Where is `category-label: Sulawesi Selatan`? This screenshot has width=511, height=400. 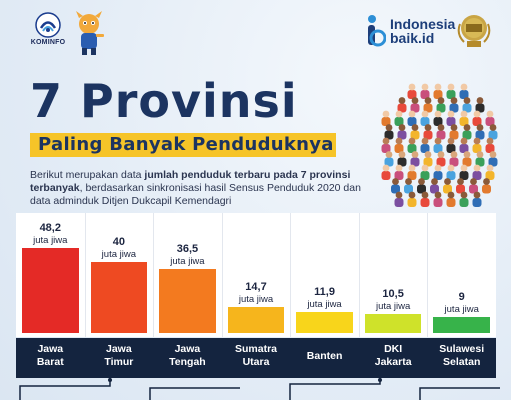
category-label: Sulawesi Selatan is located at coordinates (462, 355).